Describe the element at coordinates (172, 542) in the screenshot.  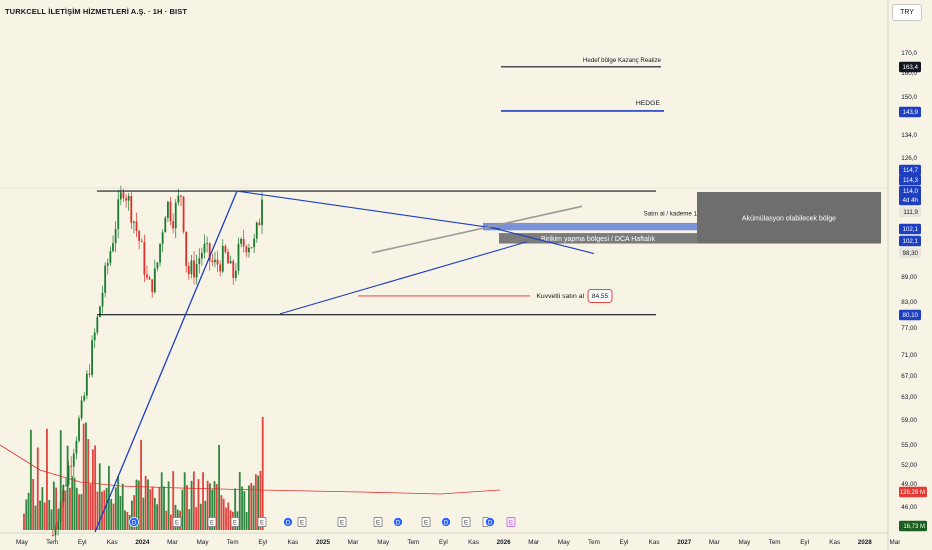
I see `x-tick-label: Mar` at that location.